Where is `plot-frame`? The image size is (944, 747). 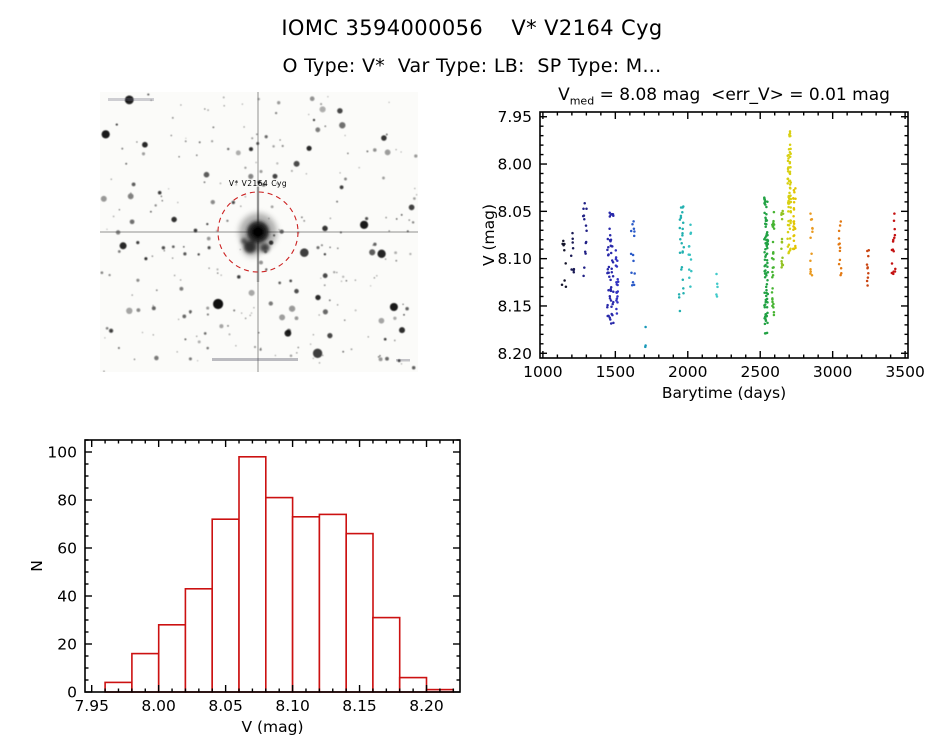
plot-frame is located at coordinates (724, 235).